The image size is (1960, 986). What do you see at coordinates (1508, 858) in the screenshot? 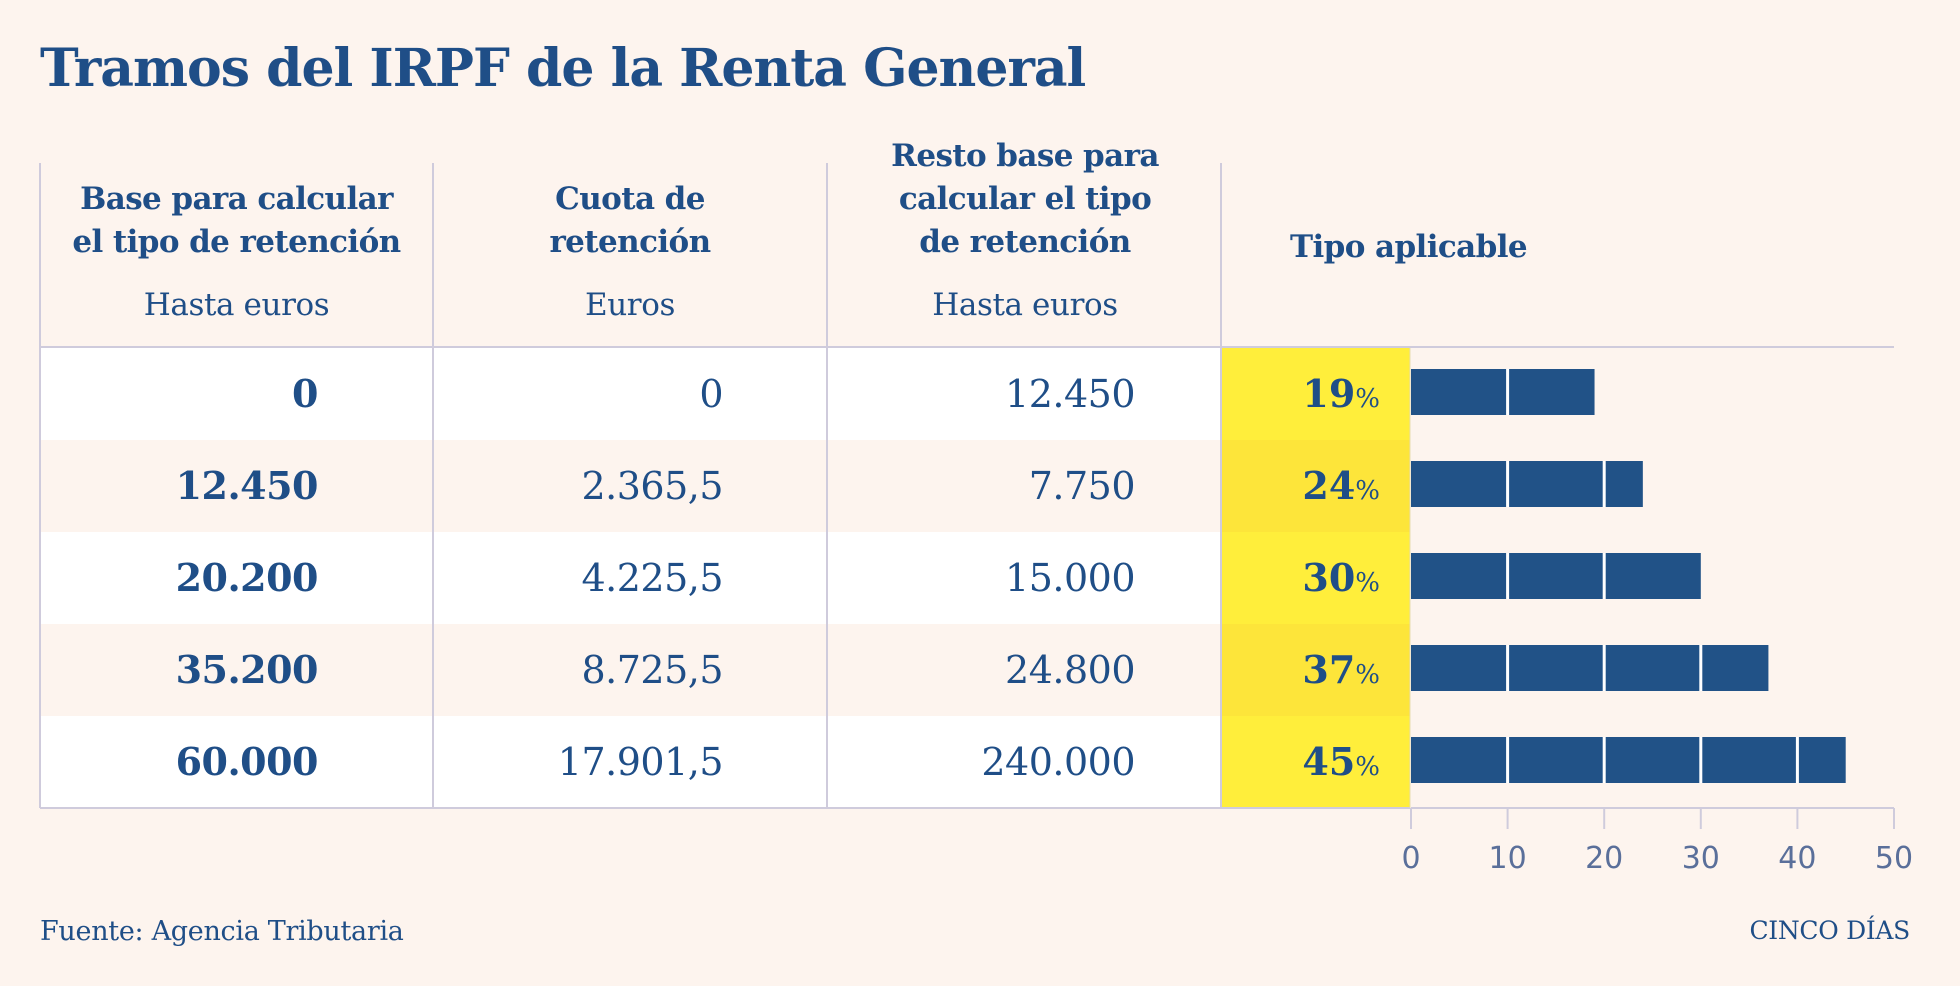
I see `x-tick-label: 10` at bounding box center [1508, 858].